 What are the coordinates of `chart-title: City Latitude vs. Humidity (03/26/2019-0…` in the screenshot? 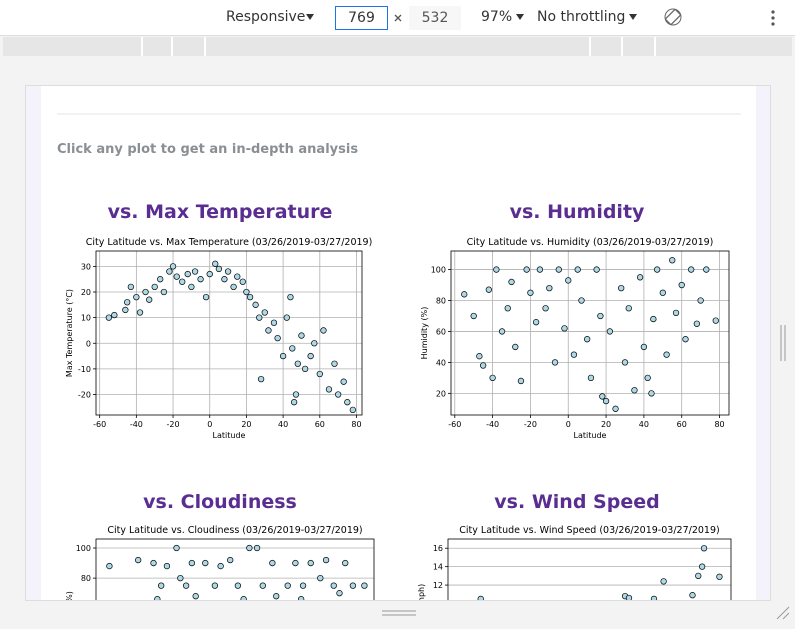 It's located at (590, 242).